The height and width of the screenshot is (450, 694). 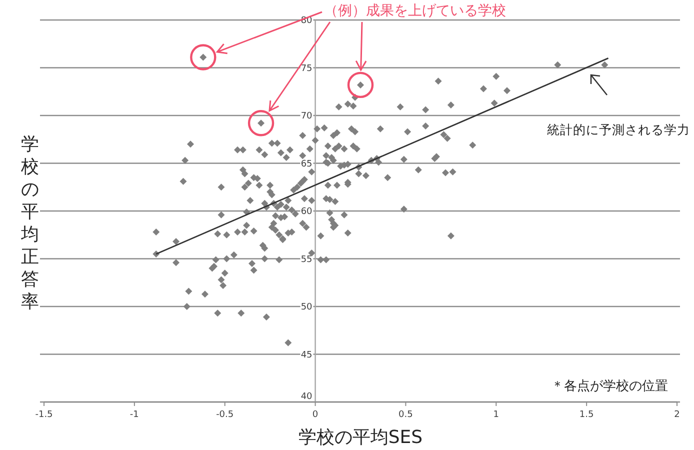 I want to click on y-tick-label: 75, so click(x=306, y=69).